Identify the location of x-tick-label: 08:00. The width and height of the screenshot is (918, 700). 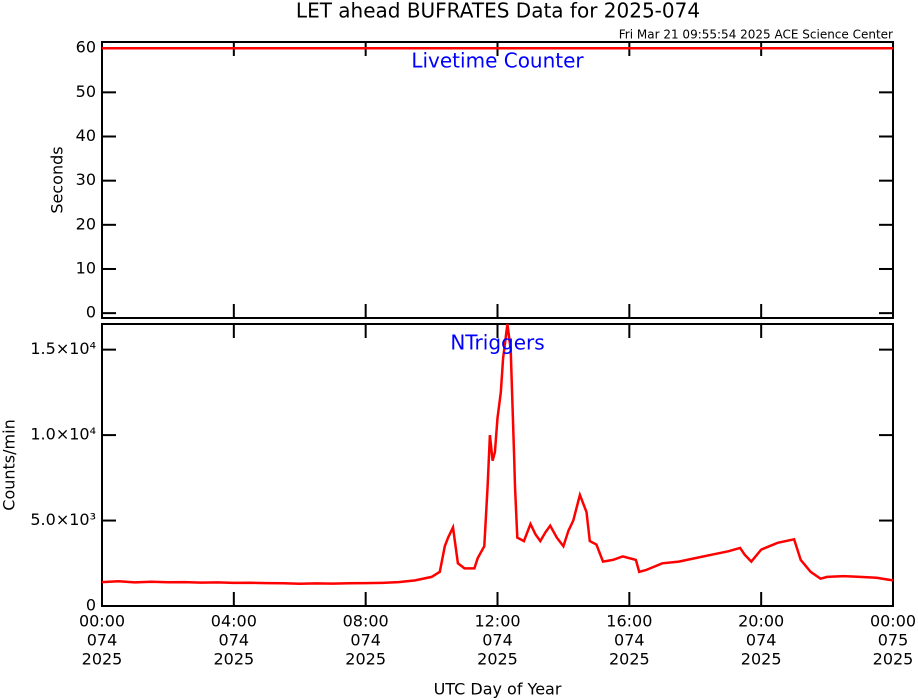
(366, 621).